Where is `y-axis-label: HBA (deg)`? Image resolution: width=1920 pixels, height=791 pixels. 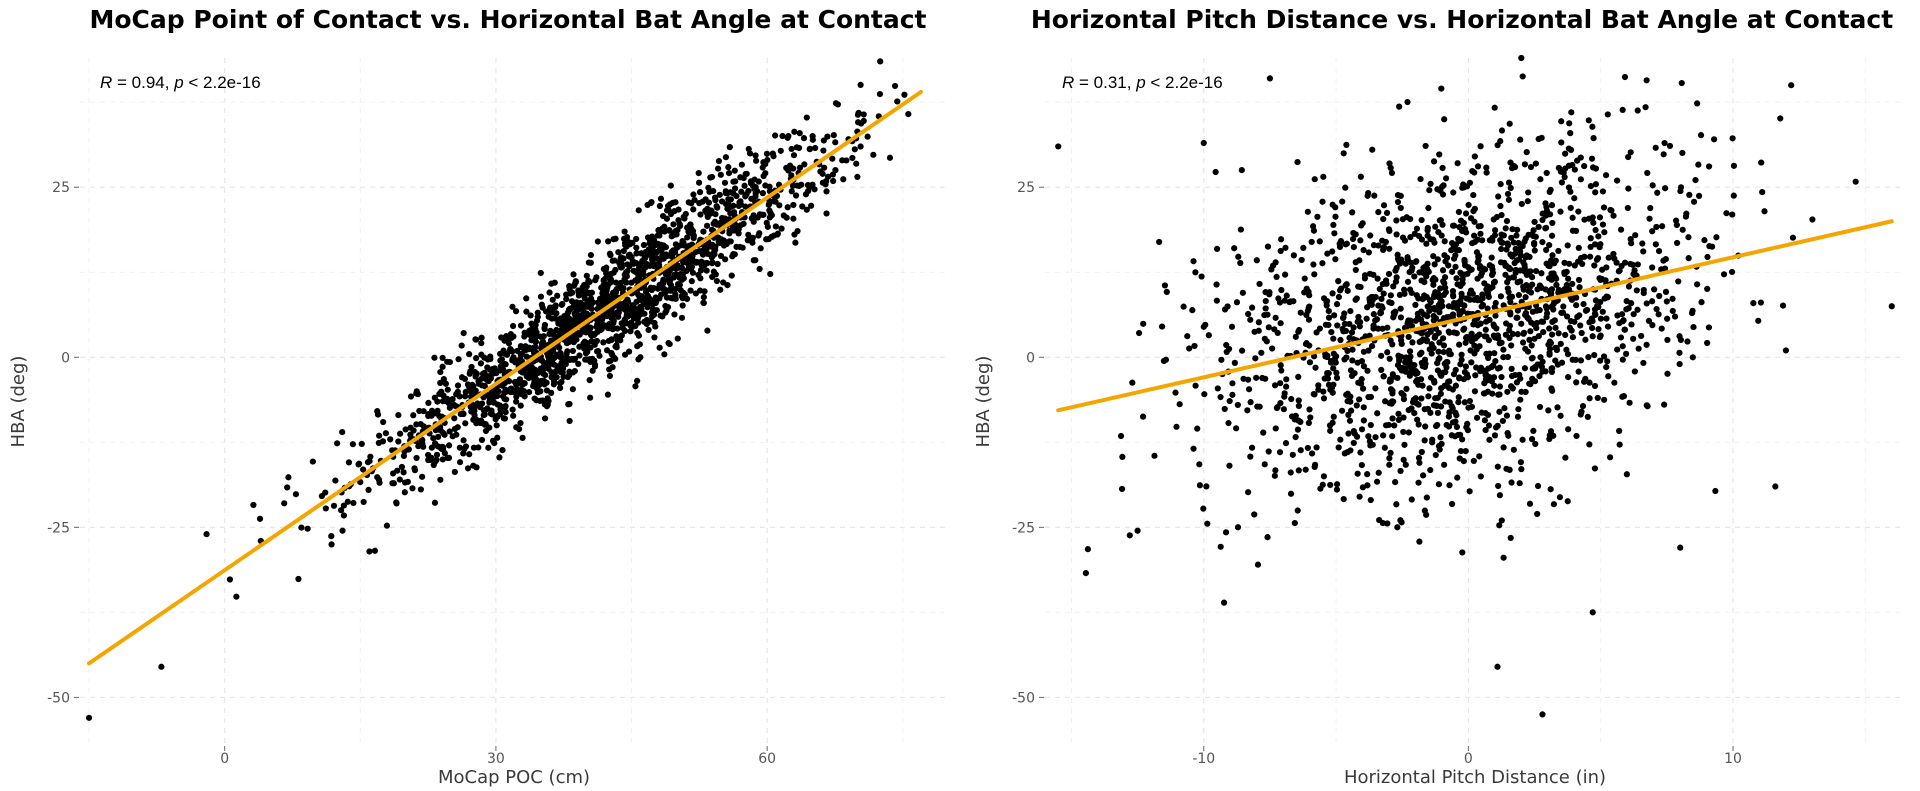
y-axis-label: HBA (deg) is located at coordinates (983, 402).